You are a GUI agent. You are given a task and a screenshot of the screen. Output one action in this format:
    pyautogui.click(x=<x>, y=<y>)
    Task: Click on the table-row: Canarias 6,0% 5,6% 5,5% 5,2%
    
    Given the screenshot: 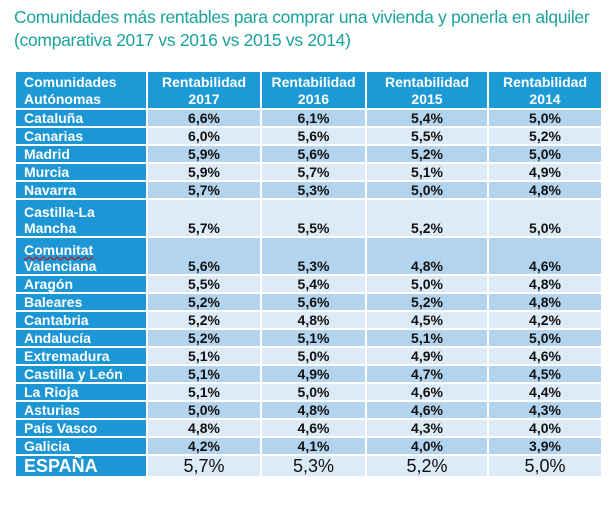 What is the action you would take?
    pyautogui.click(x=308, y=136)
    